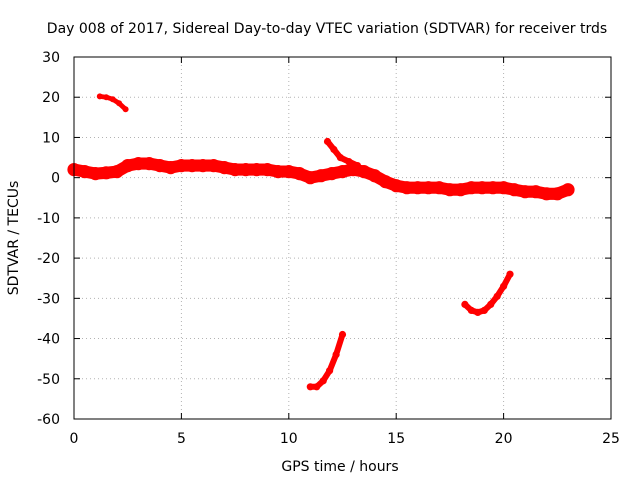 The height and width of the screenshot is (480, 640). I want to click on y-tick-label: -50, so click(48, 380).